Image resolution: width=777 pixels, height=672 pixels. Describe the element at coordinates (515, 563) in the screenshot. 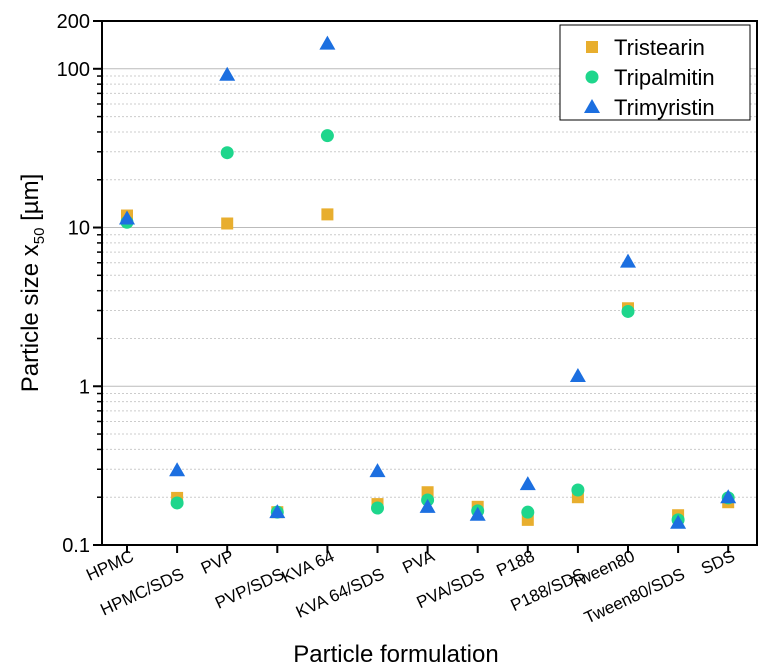

I see `x-tick-label: P188` at that location.